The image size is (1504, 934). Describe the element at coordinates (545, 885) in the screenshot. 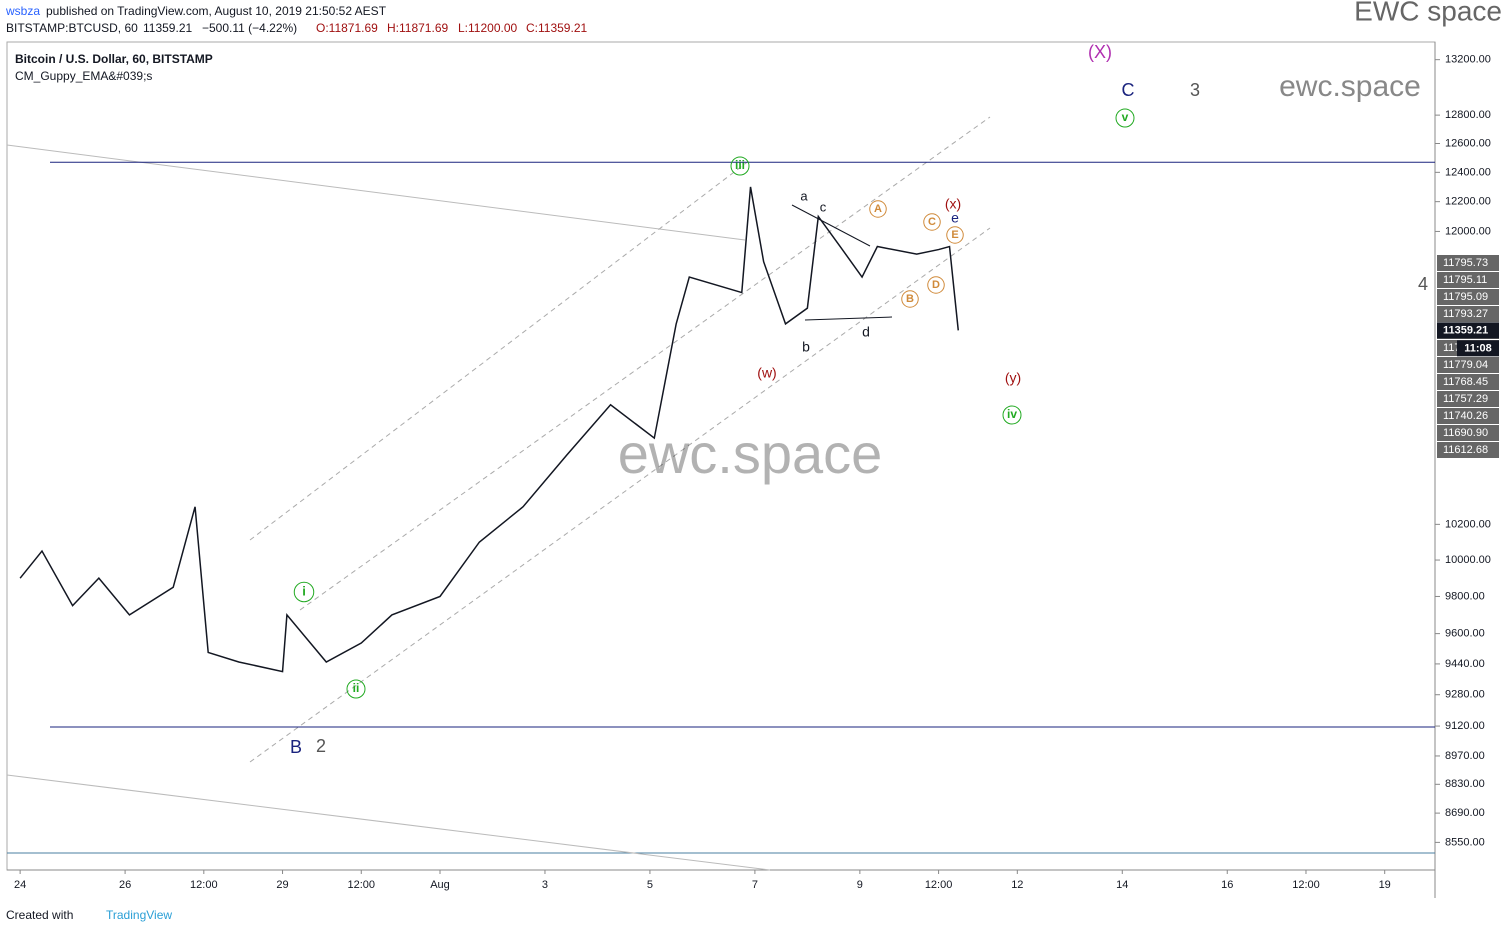

I see `x-tick-label: 3` at that location.